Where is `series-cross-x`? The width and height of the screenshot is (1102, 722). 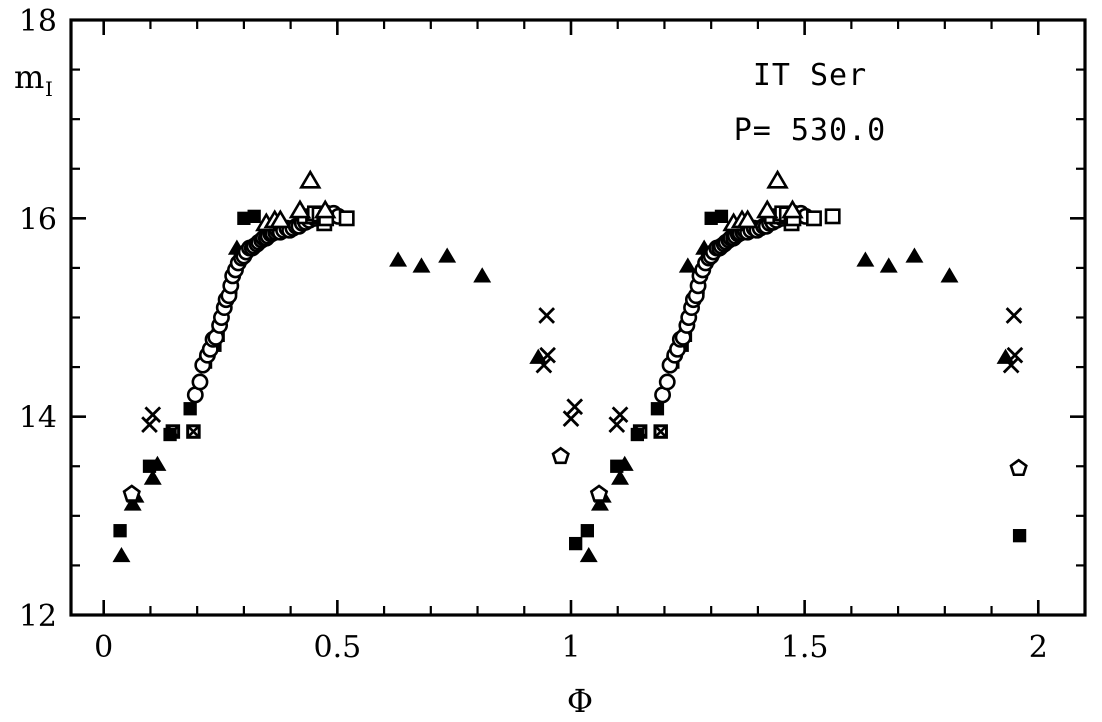
series-cross-x is located at coordinates (582, 370).